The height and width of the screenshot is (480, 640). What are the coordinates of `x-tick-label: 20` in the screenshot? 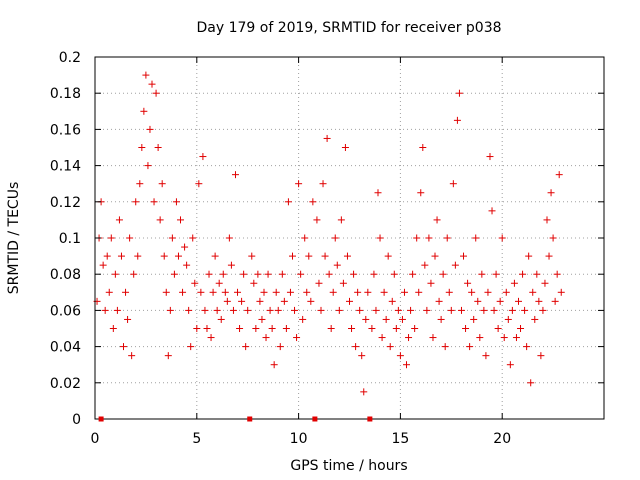 It's located at (502, 439).